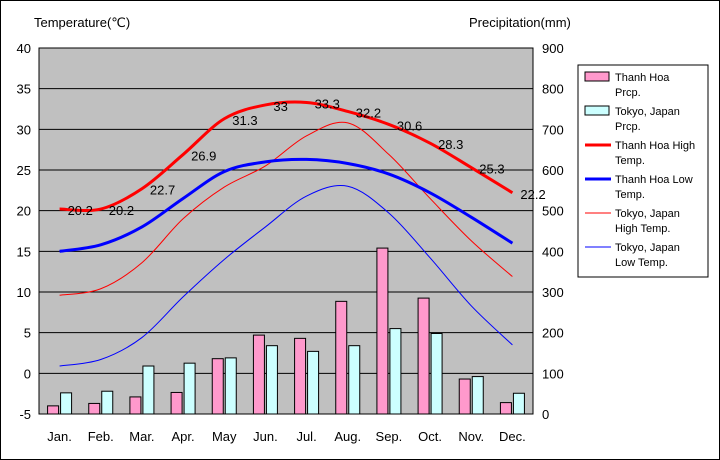 The height and width of the screenshot is (460, 720). I want to click on high-temp-data-label: 33, so click(280, 106).